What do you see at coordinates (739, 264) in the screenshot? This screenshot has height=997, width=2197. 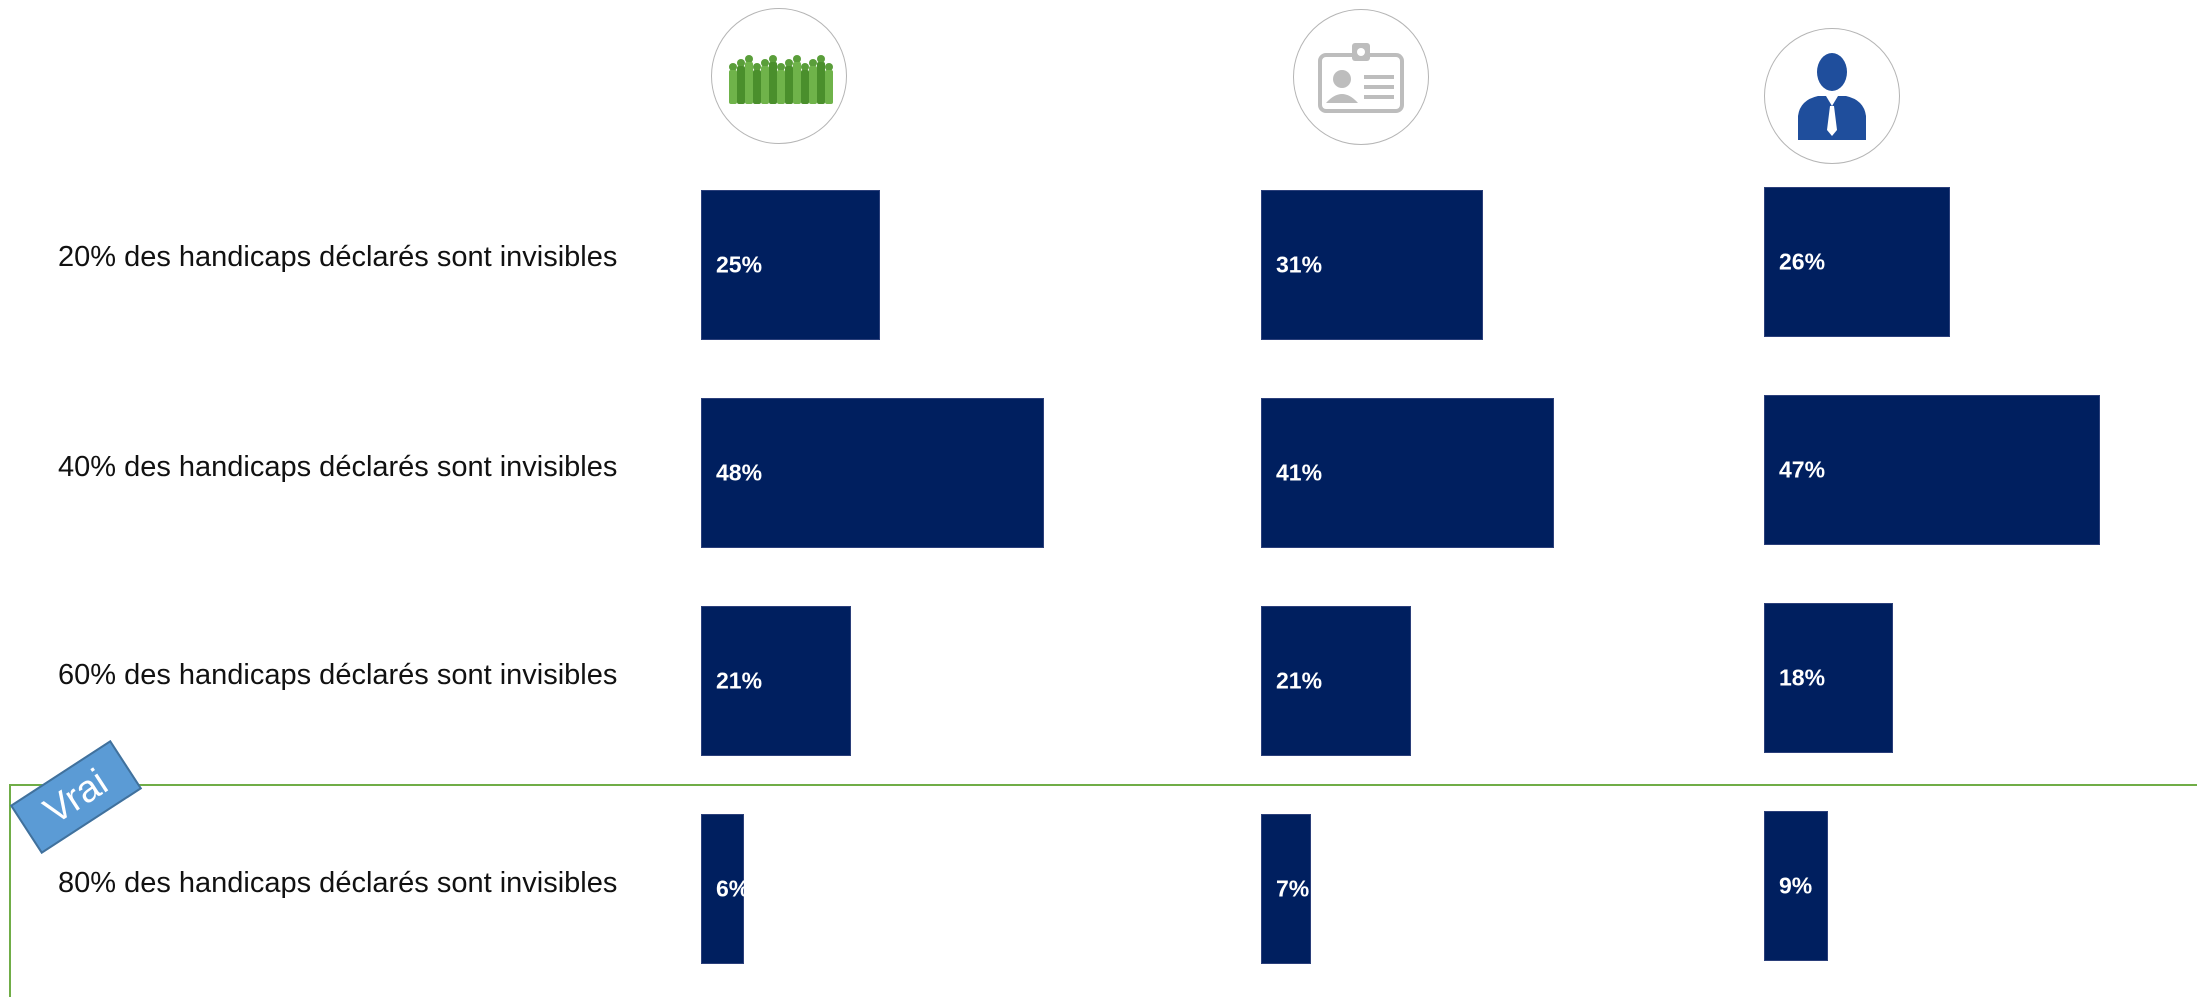 I see `bar-value-label: 25%` at bounding box center [739, 264].